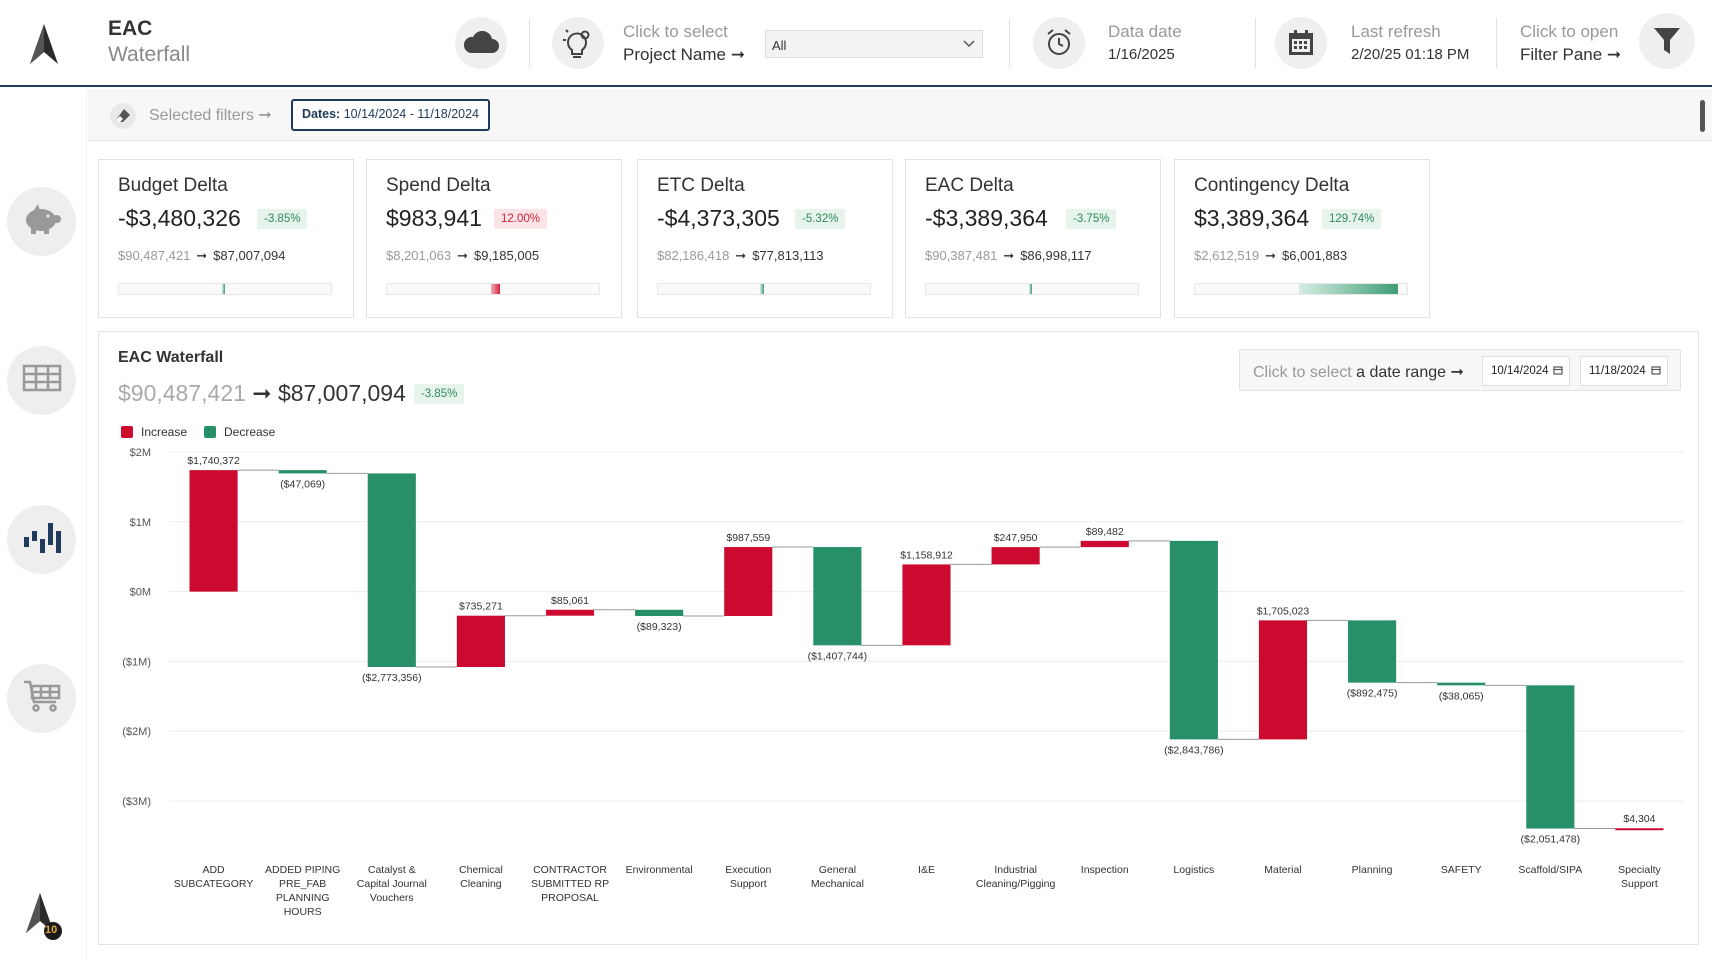 This screenshot has width=1712, height=960. I want to click on alarm-clock-icon, so click(1059, 43).